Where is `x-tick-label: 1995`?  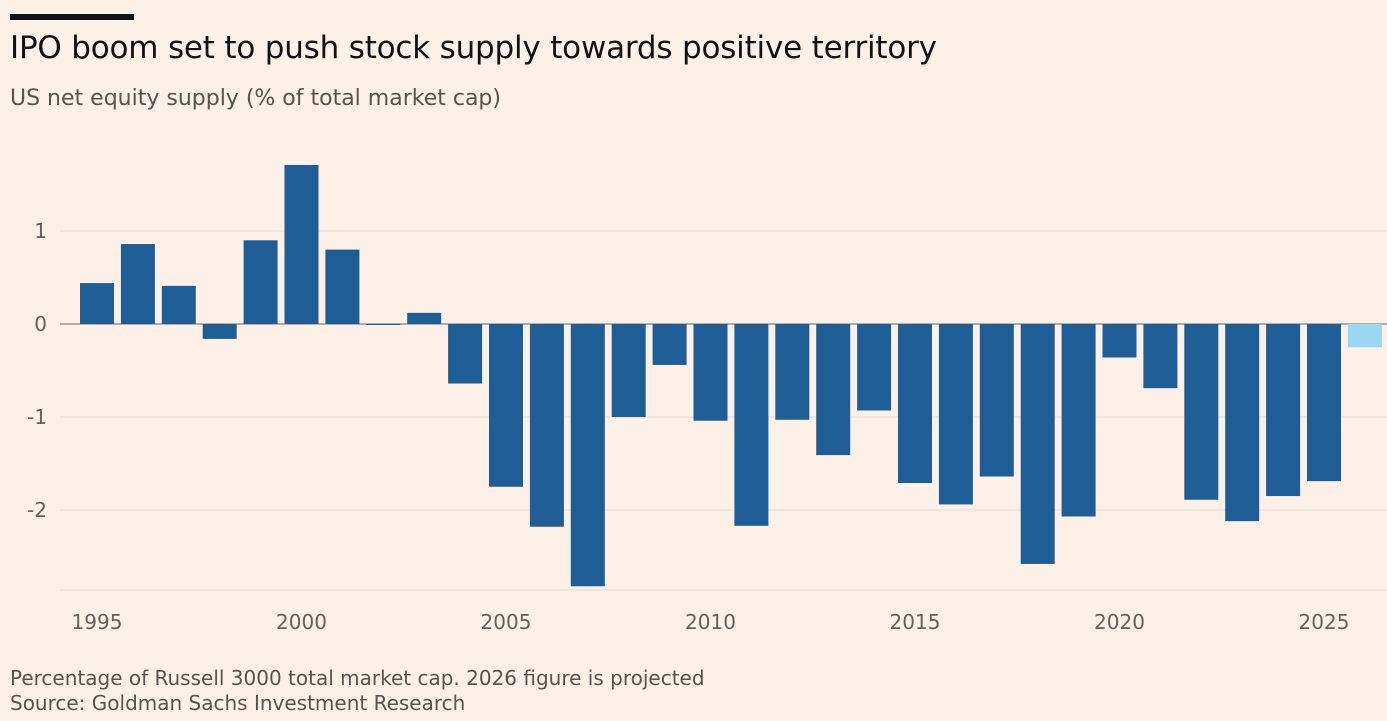 x-tick-label: 1995 is located at coordinates (97, 622).